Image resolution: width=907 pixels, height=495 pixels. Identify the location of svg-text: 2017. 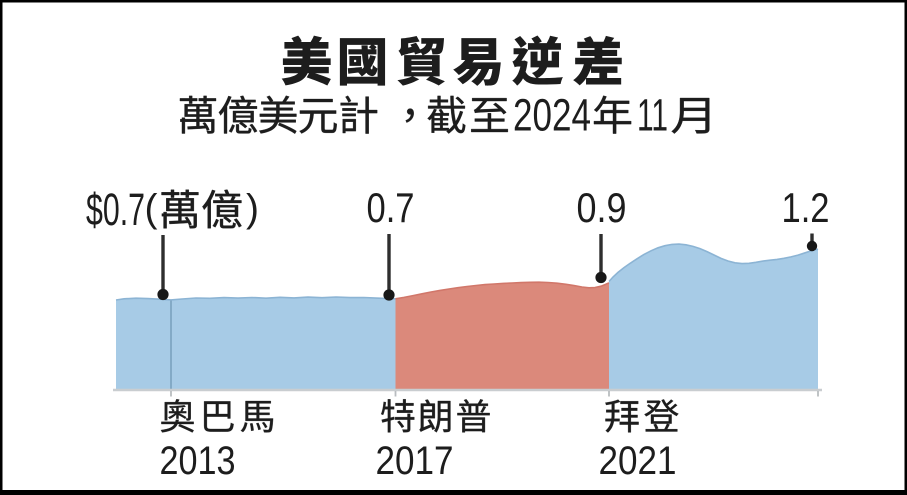
(415, 461).